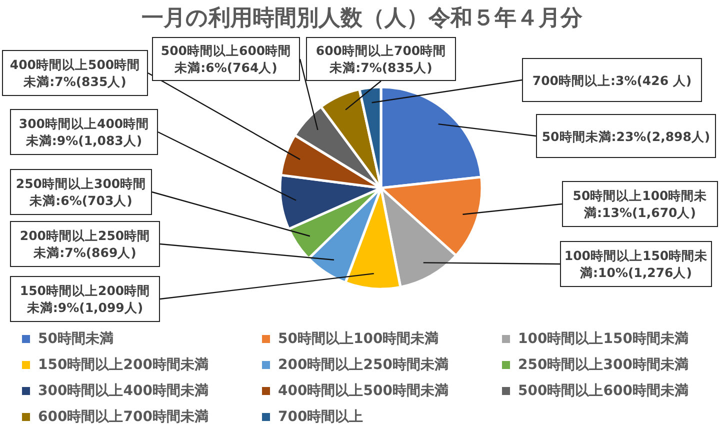  What do you see at coordinates (603, 339) in the screenshot?
I see `legend-label: 100時間以上150時間未満` at bounding box center [603, 339].